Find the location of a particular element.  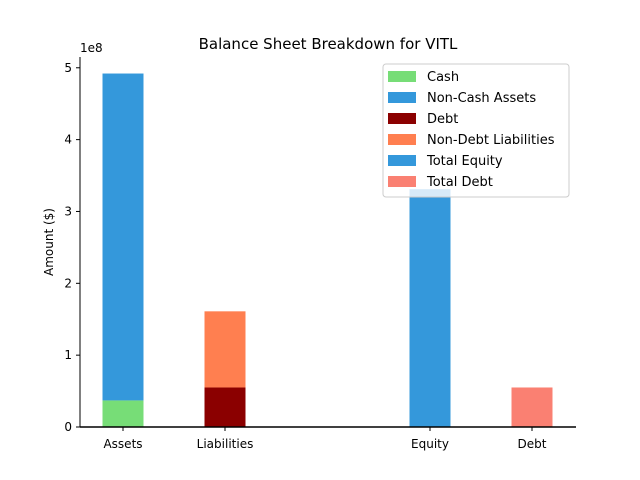

legend-label-total-equity: Total Equity is located at coordinates (464, 161).